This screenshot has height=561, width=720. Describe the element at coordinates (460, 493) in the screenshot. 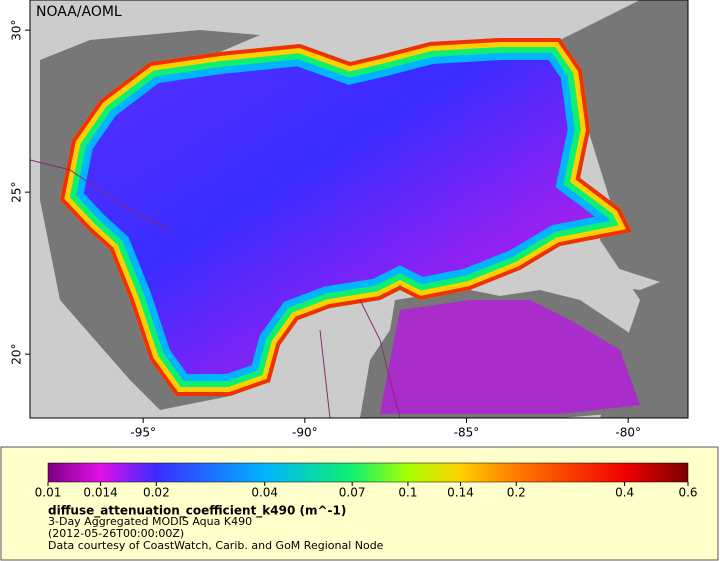

I see `colorbar-tick-label: 0.14` at that location.